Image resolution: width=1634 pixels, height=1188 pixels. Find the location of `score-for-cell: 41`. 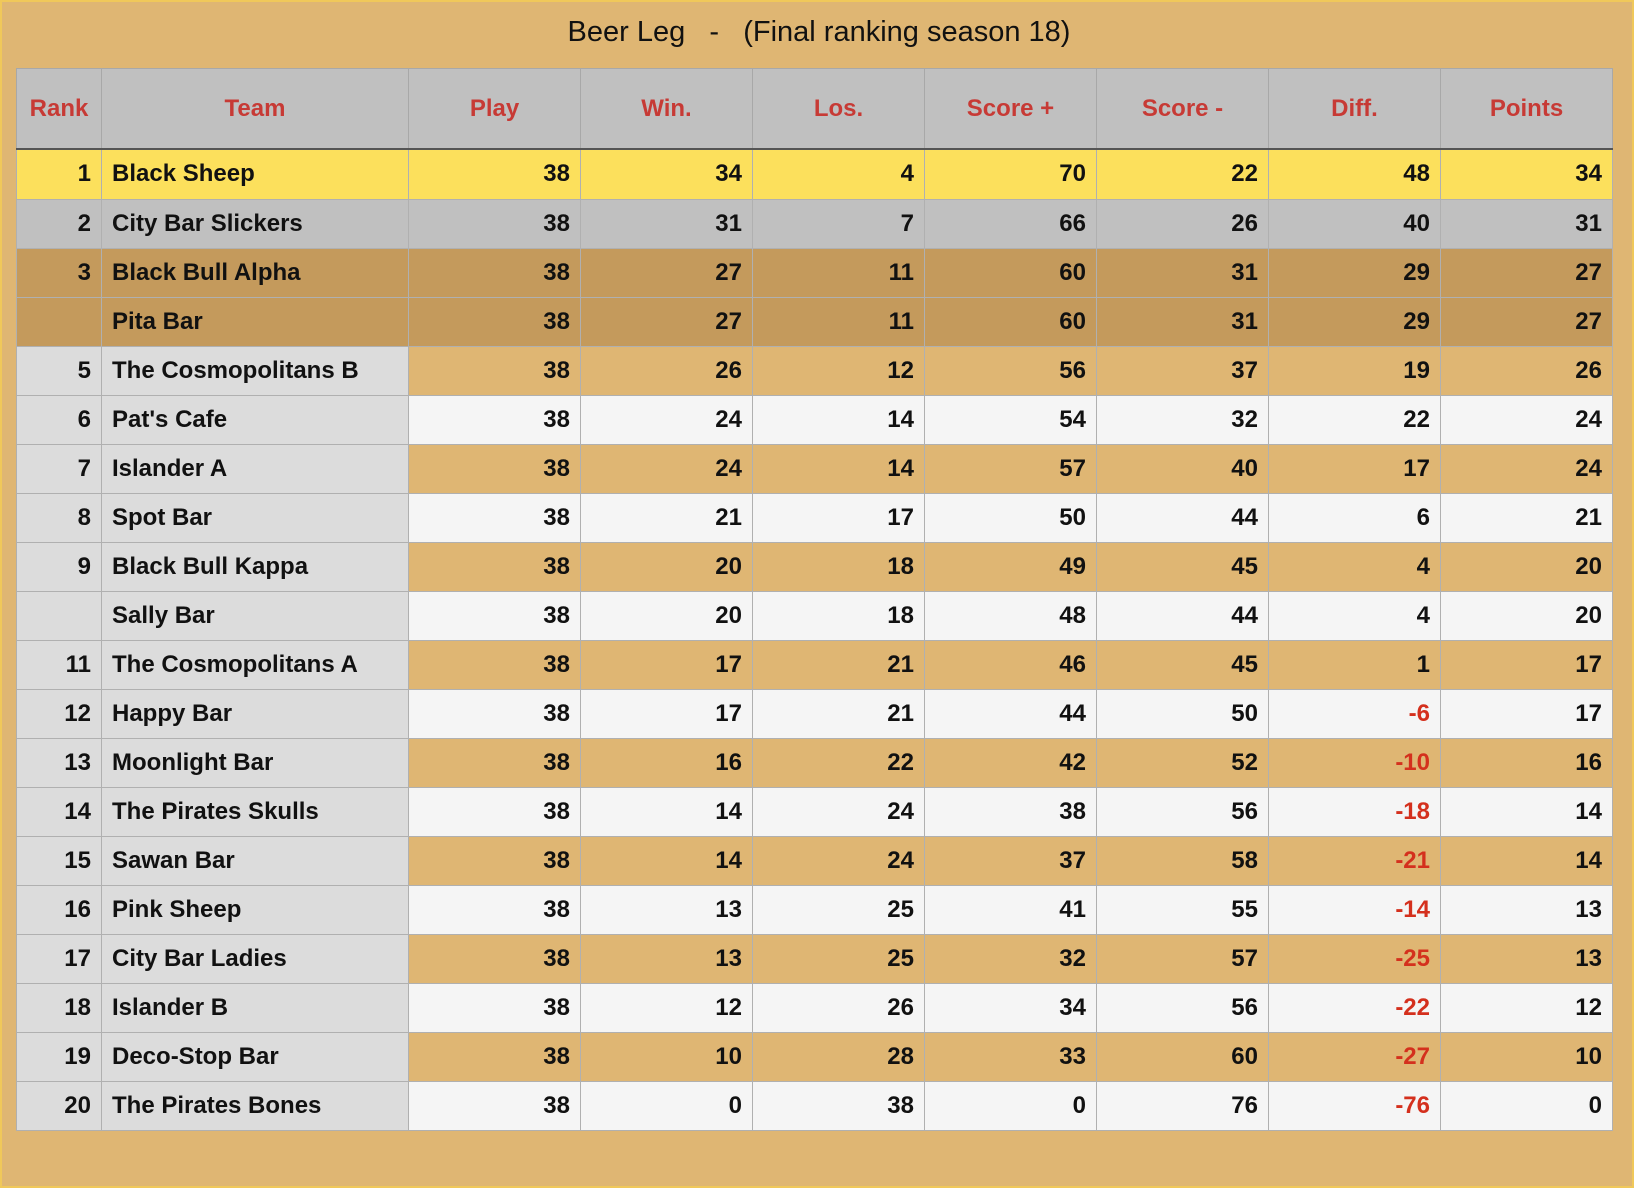

score-for-cell: 41 is located at coordinates (1010, 909).